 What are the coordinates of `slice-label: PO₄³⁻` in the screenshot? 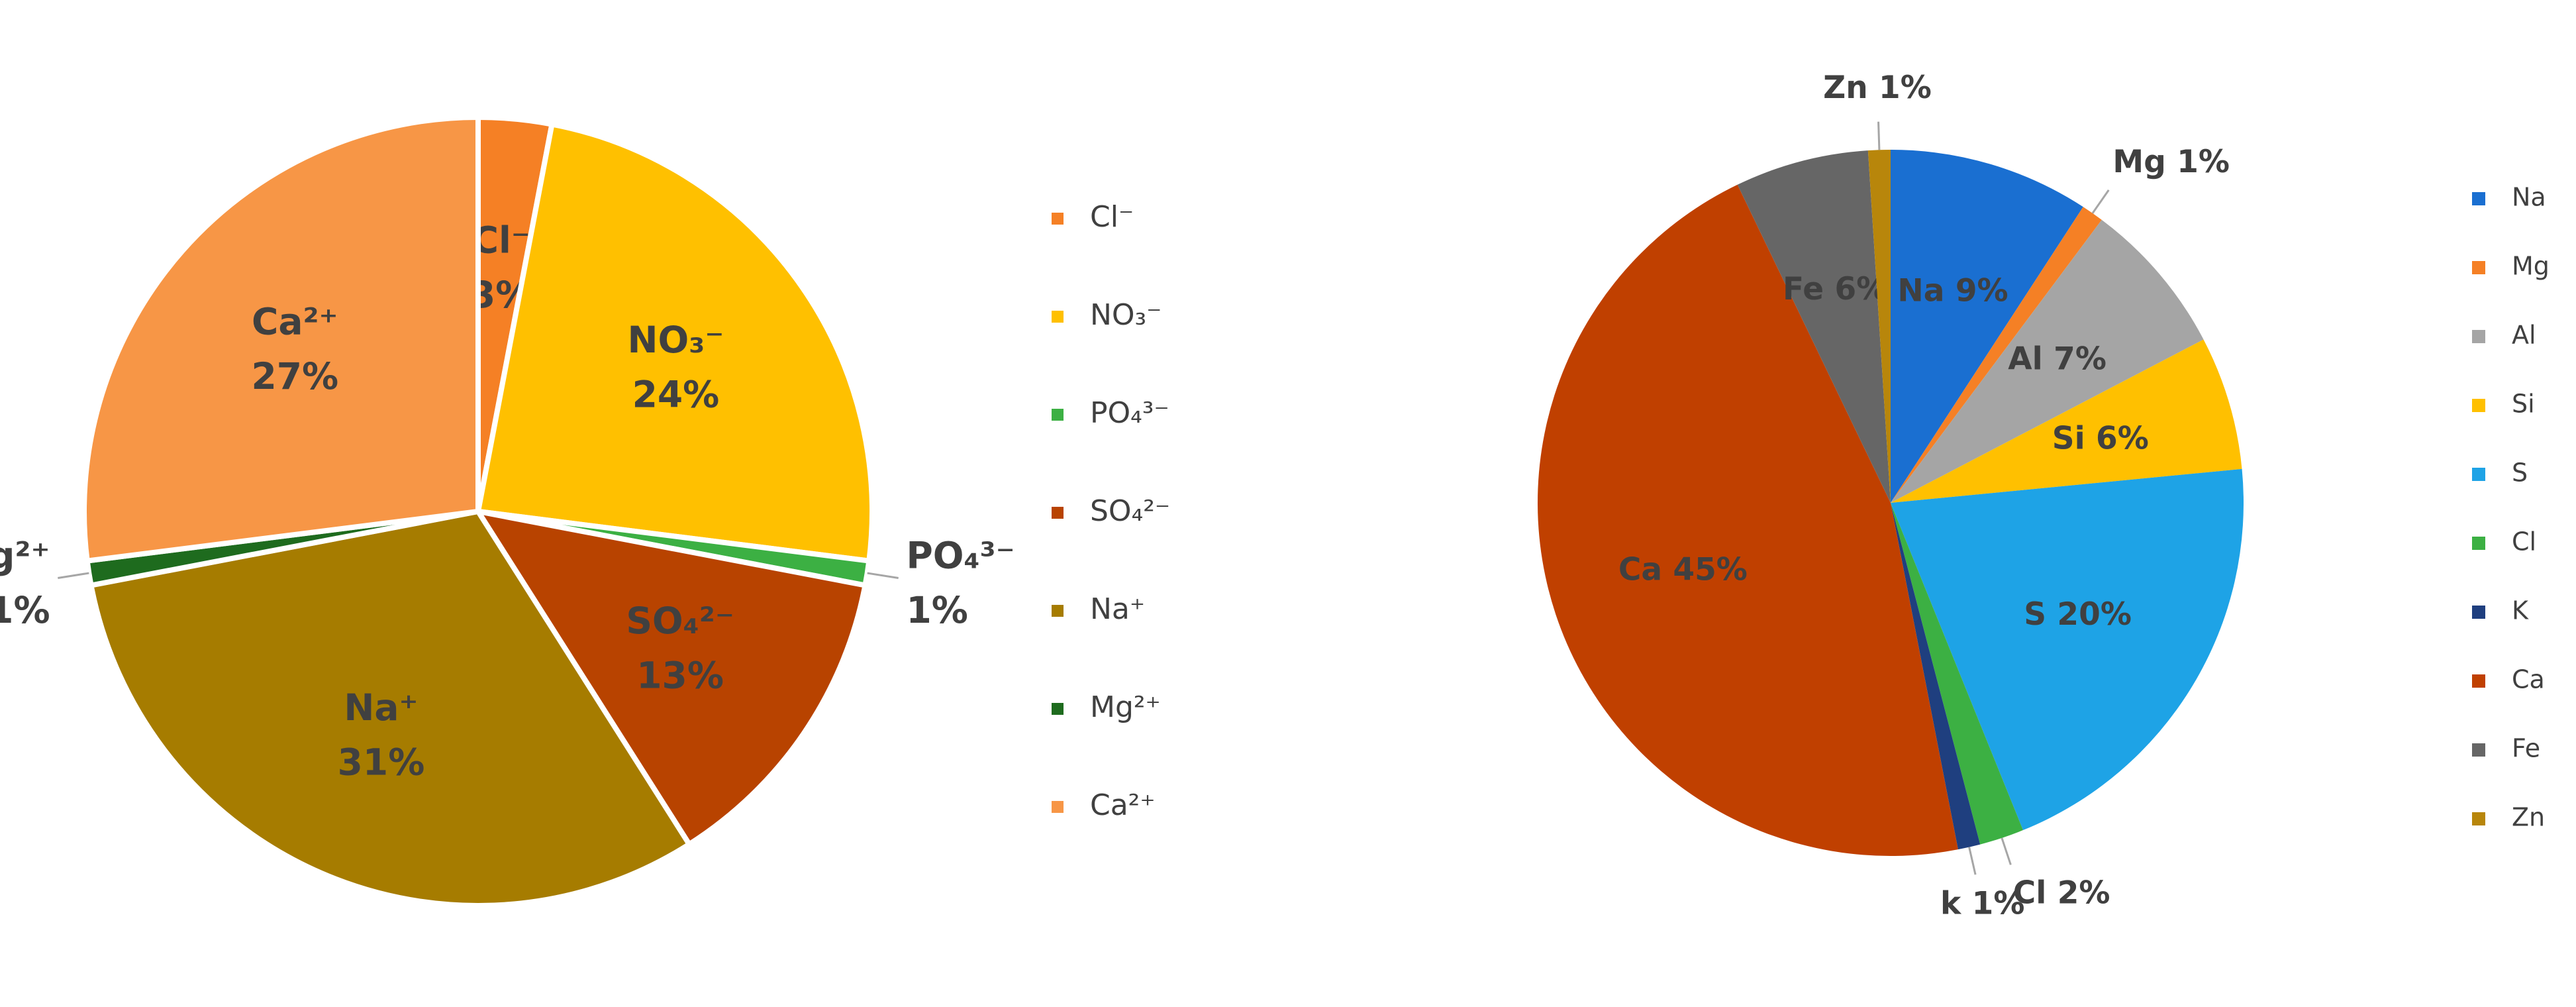 It's located at (960, 556).